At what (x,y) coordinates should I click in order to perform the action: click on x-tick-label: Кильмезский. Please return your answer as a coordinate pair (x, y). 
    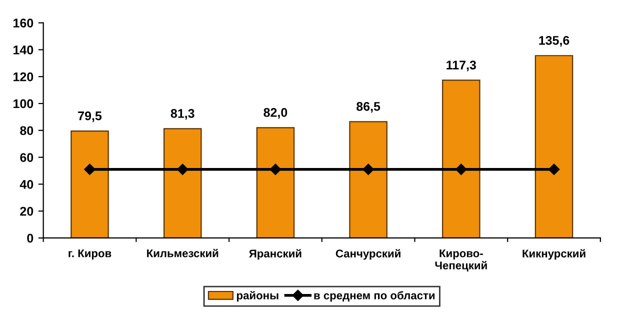
    Looking at the image, I should click on (182, 253).